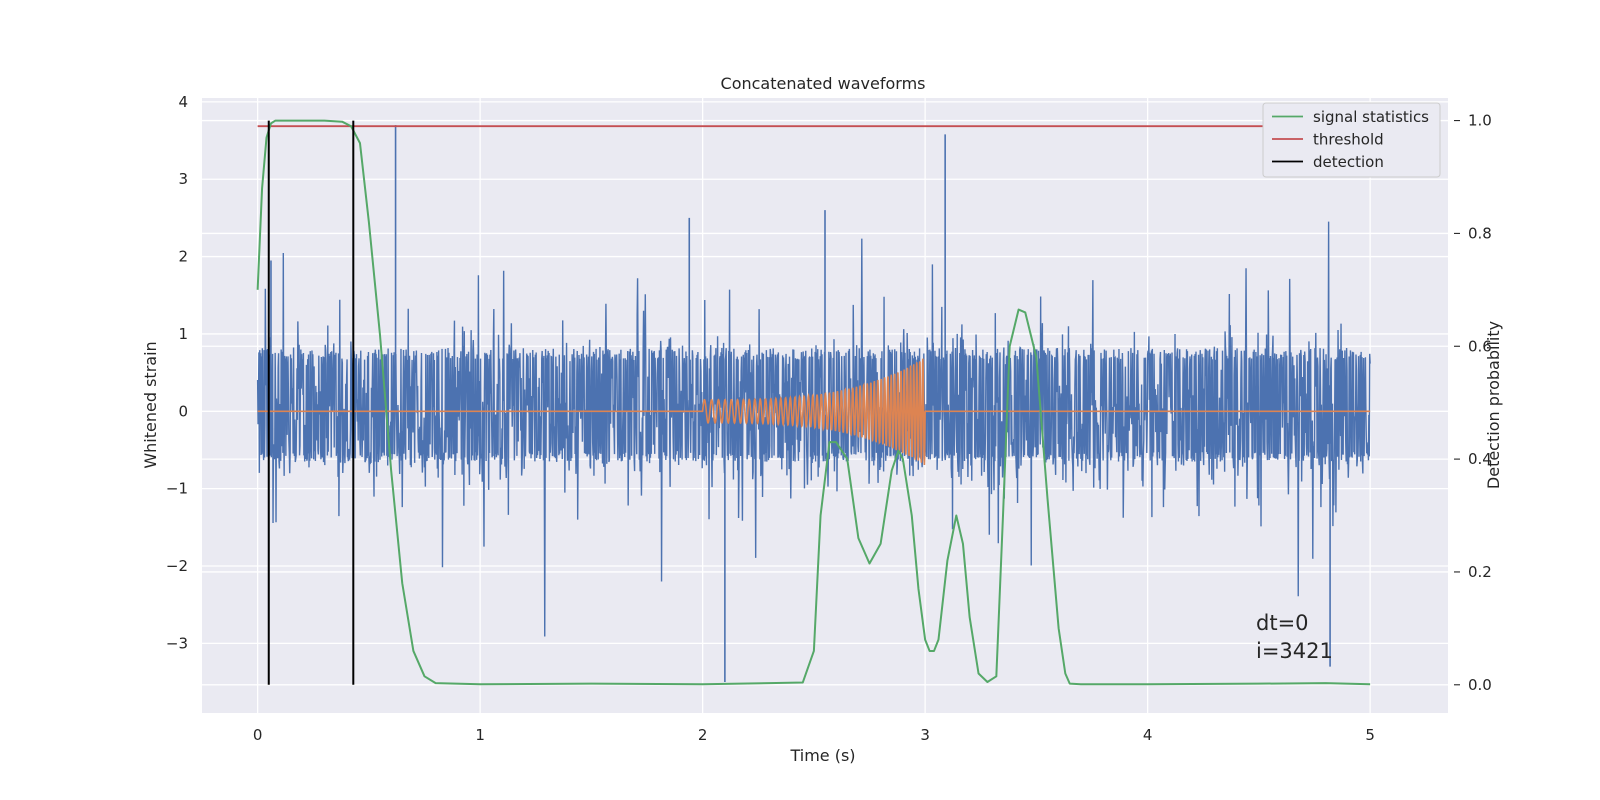  Describe the element at coordinates (1148, 735) in the screenshot. I see `x-tick-label: 4` at that location.